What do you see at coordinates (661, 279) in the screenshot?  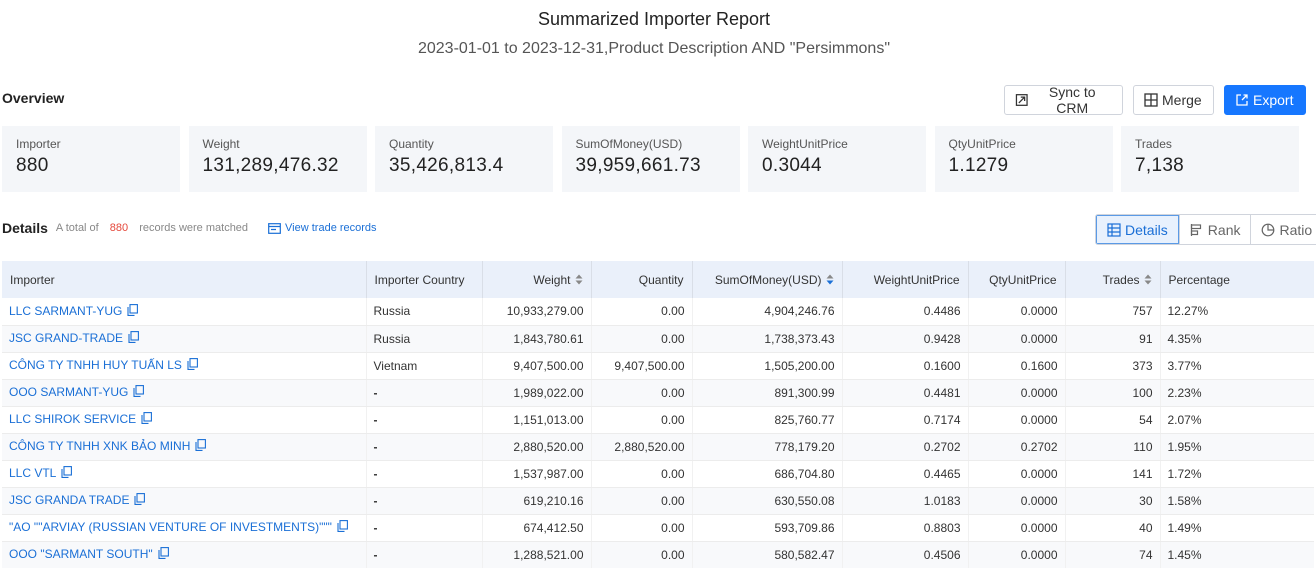 I see `col-quantity-label: Quantity` at bounding box center [661, 279].